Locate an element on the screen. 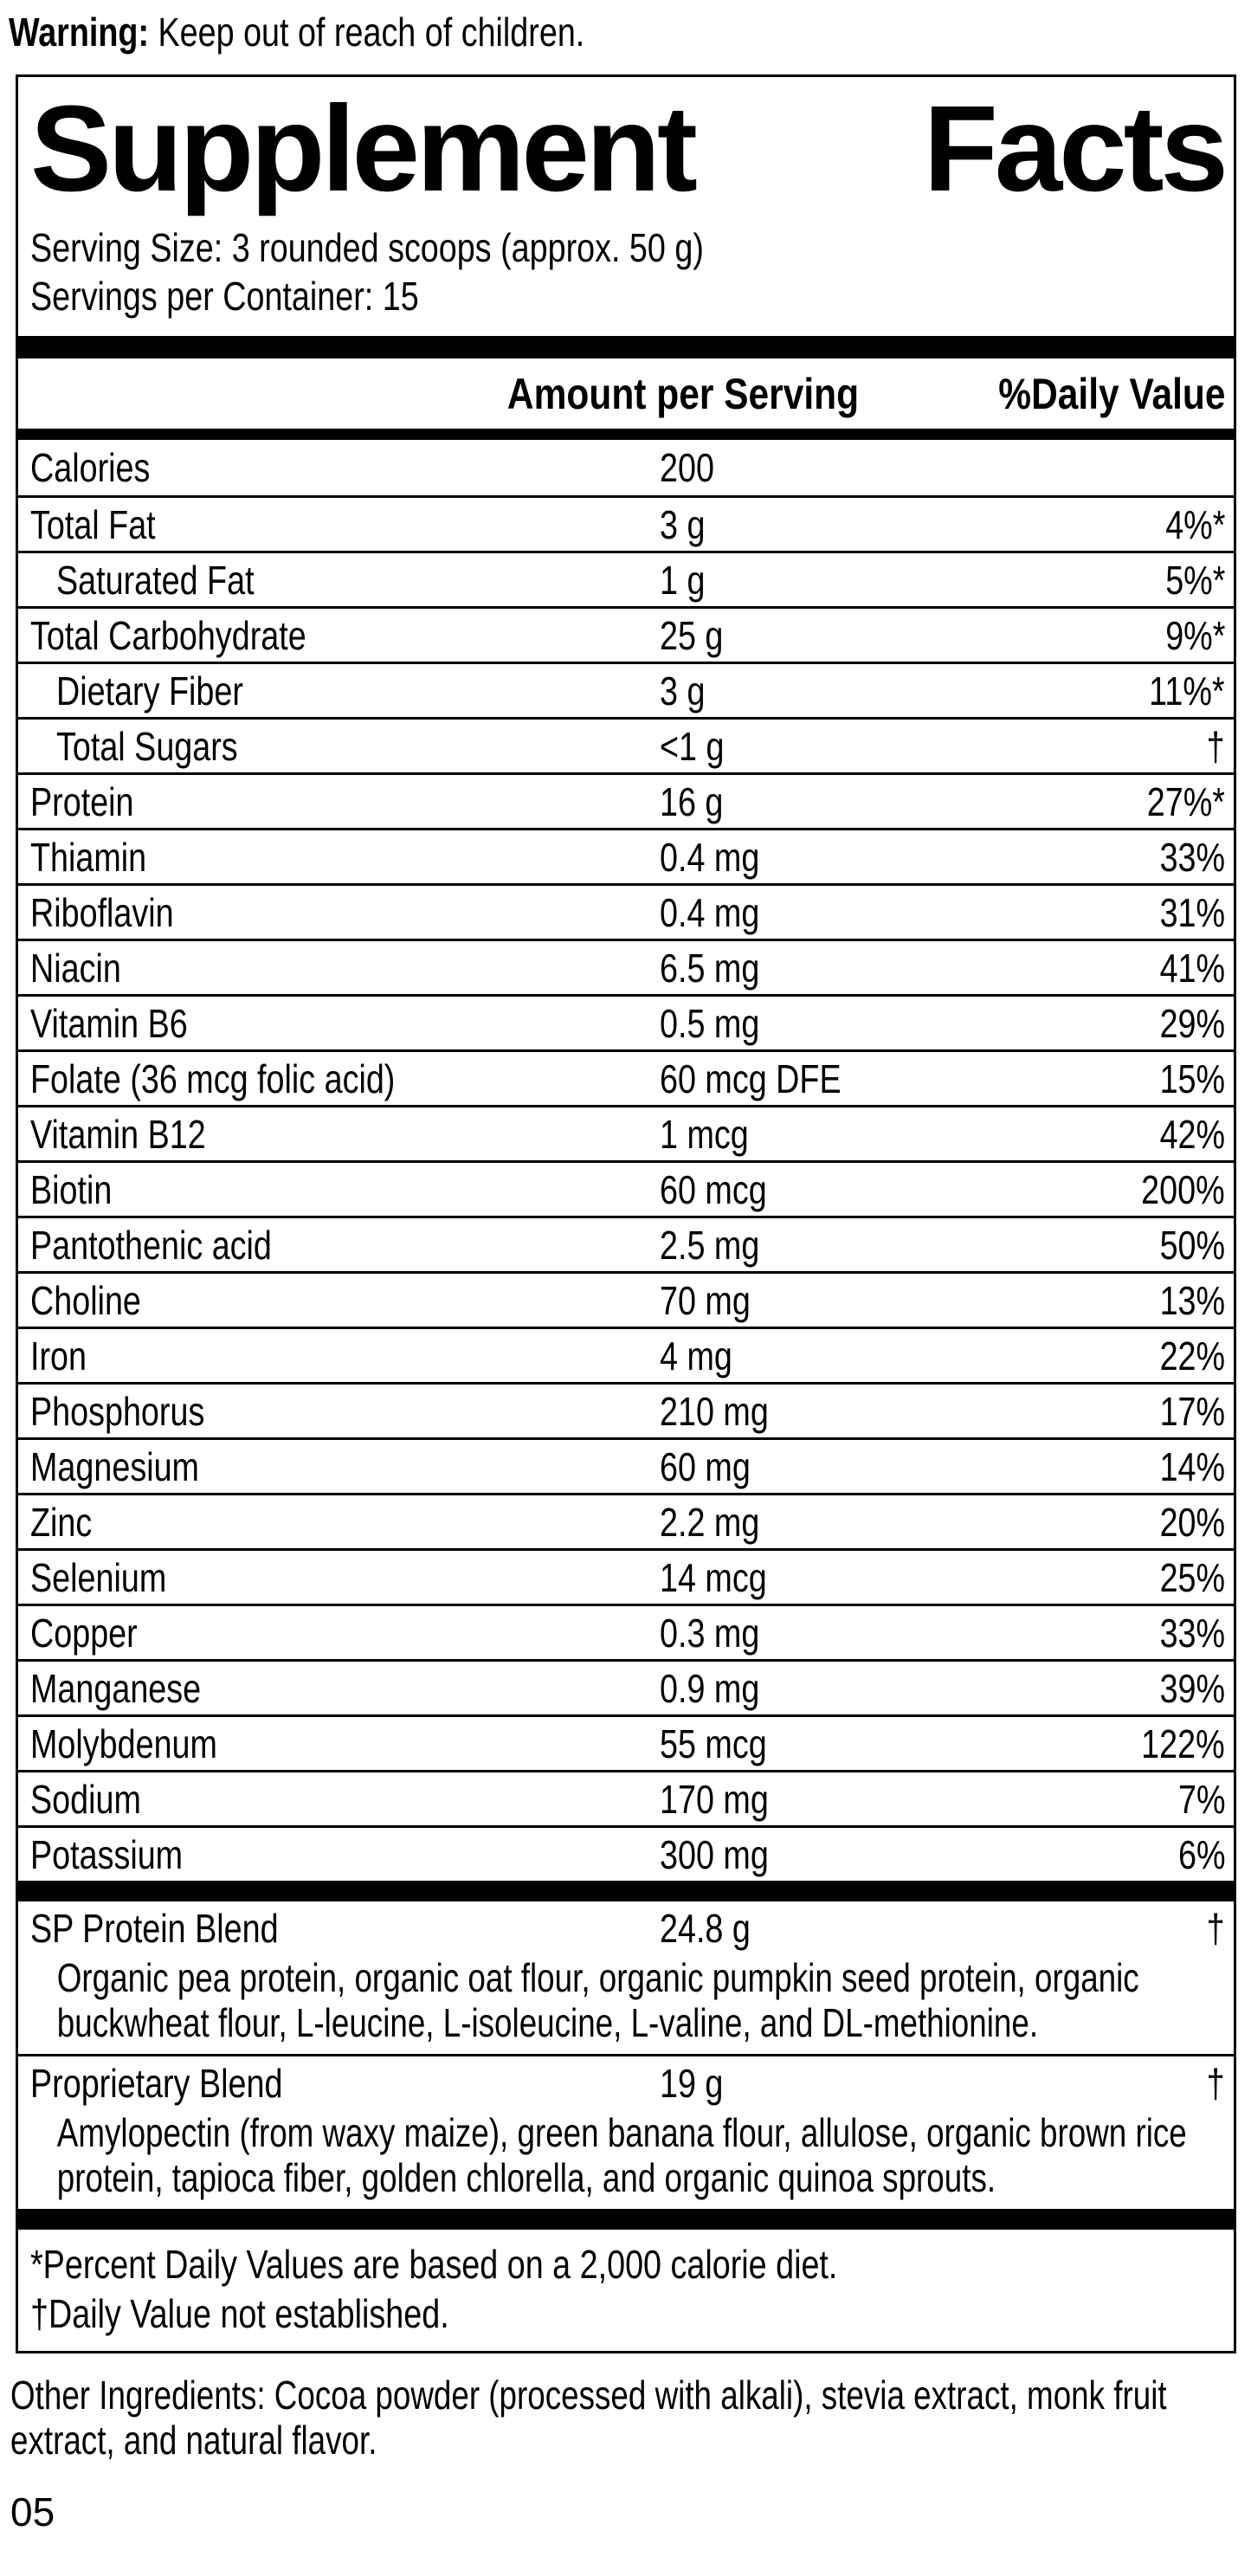  nutrient-amount: 16 g is located at coordinates (692, 801).